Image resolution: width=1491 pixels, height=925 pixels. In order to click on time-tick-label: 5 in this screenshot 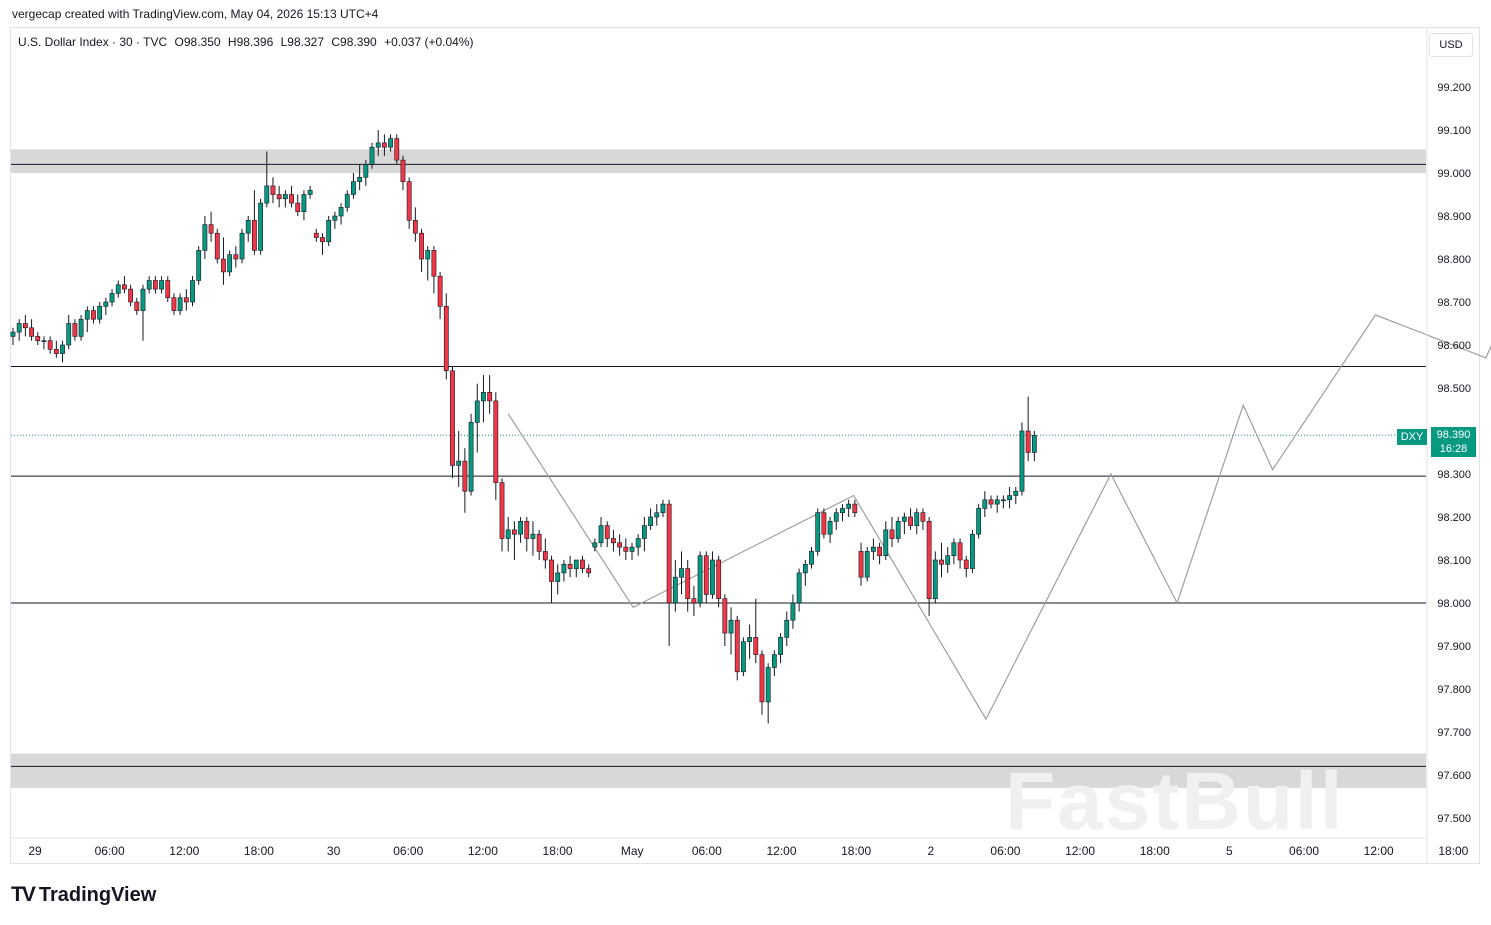, I will do `click(1229, 851)`.